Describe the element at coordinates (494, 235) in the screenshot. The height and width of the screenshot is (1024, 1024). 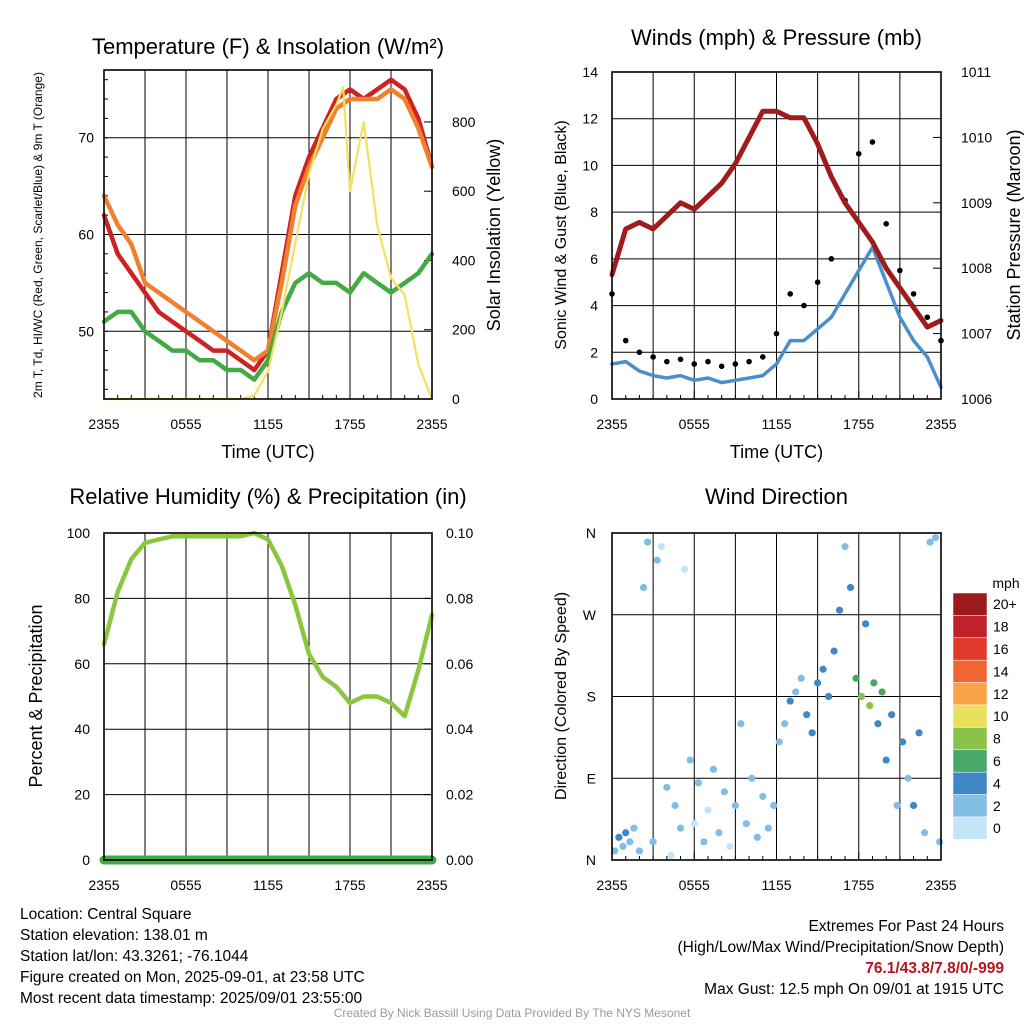
I see `y2-axis-label: Solar Insolation (Yellow)` at that location.